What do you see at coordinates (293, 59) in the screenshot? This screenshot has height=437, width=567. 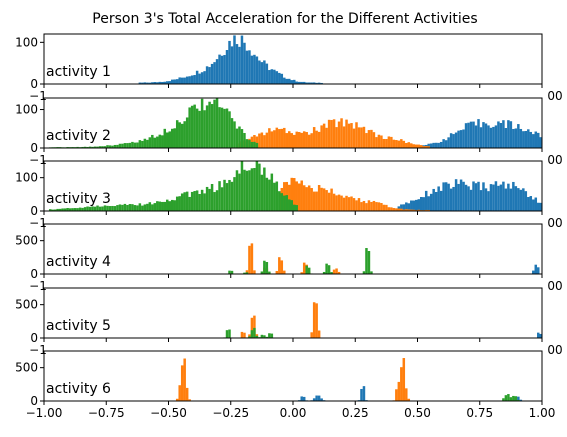 I see `axes-frame` at bounding box center [293, 59].